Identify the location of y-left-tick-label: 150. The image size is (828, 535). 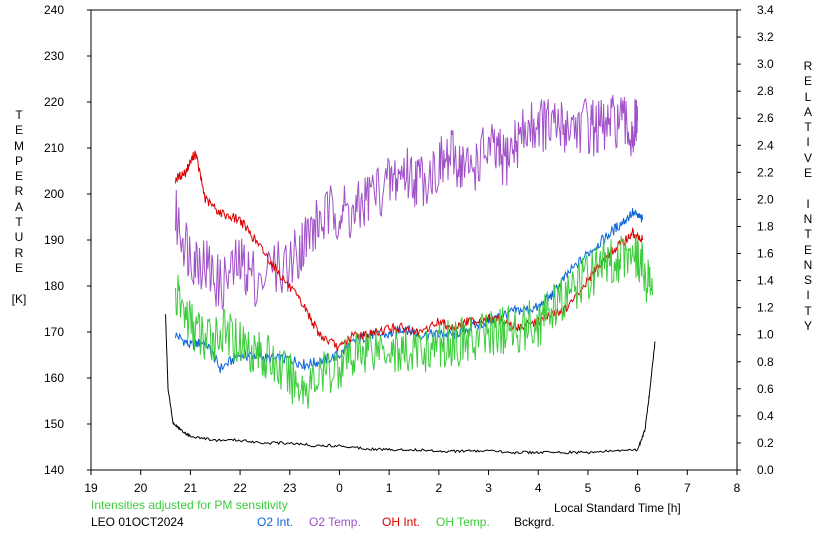
(54, 424).